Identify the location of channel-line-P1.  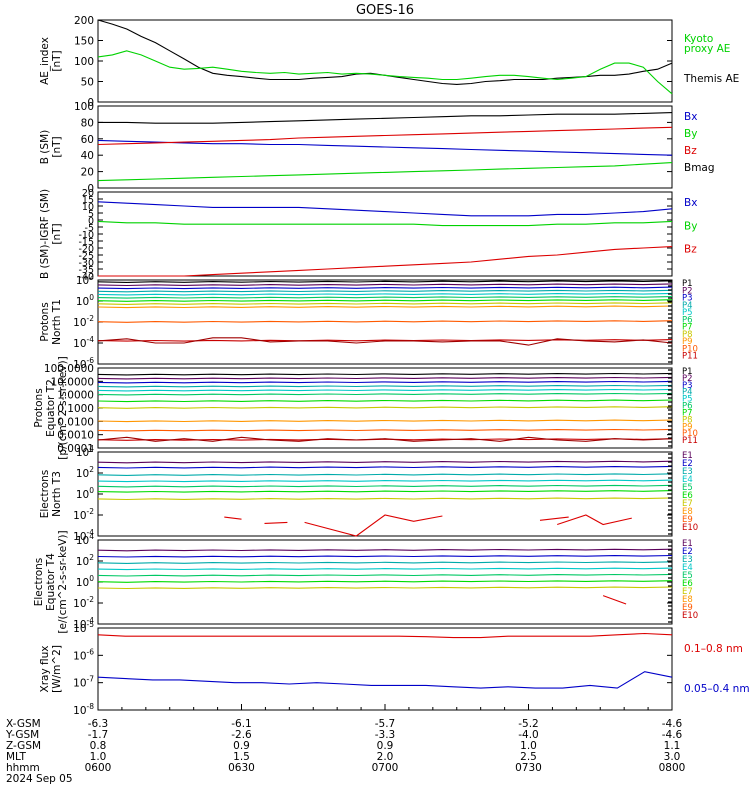
(385, 374).